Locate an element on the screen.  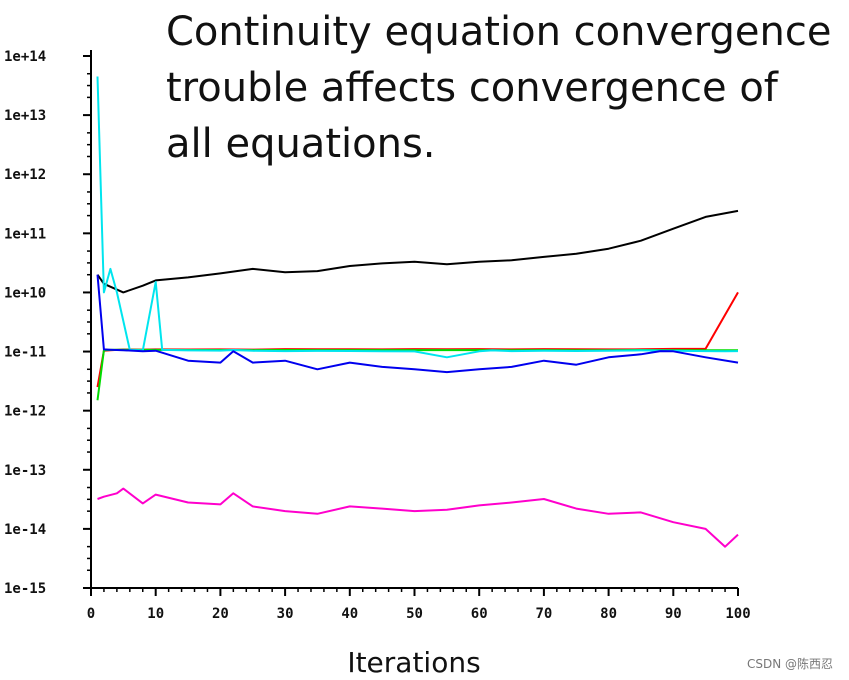
x-tick-label: 60 is located at coordinates (479, 614).